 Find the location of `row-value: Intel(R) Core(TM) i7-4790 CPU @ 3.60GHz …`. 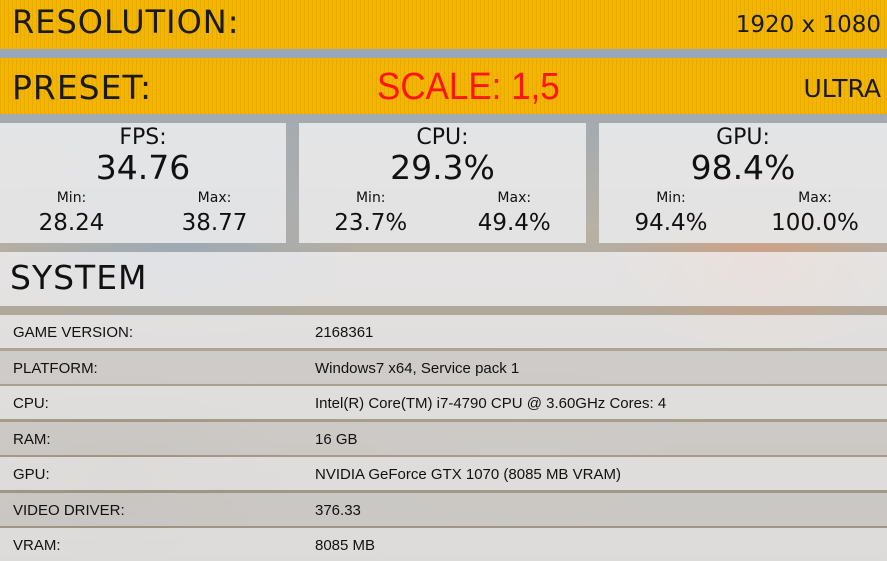

row-value: Intel(R) Core(TM) i7-4790 CPU @ 3.60GHz … is located at coordinates (491, 403).